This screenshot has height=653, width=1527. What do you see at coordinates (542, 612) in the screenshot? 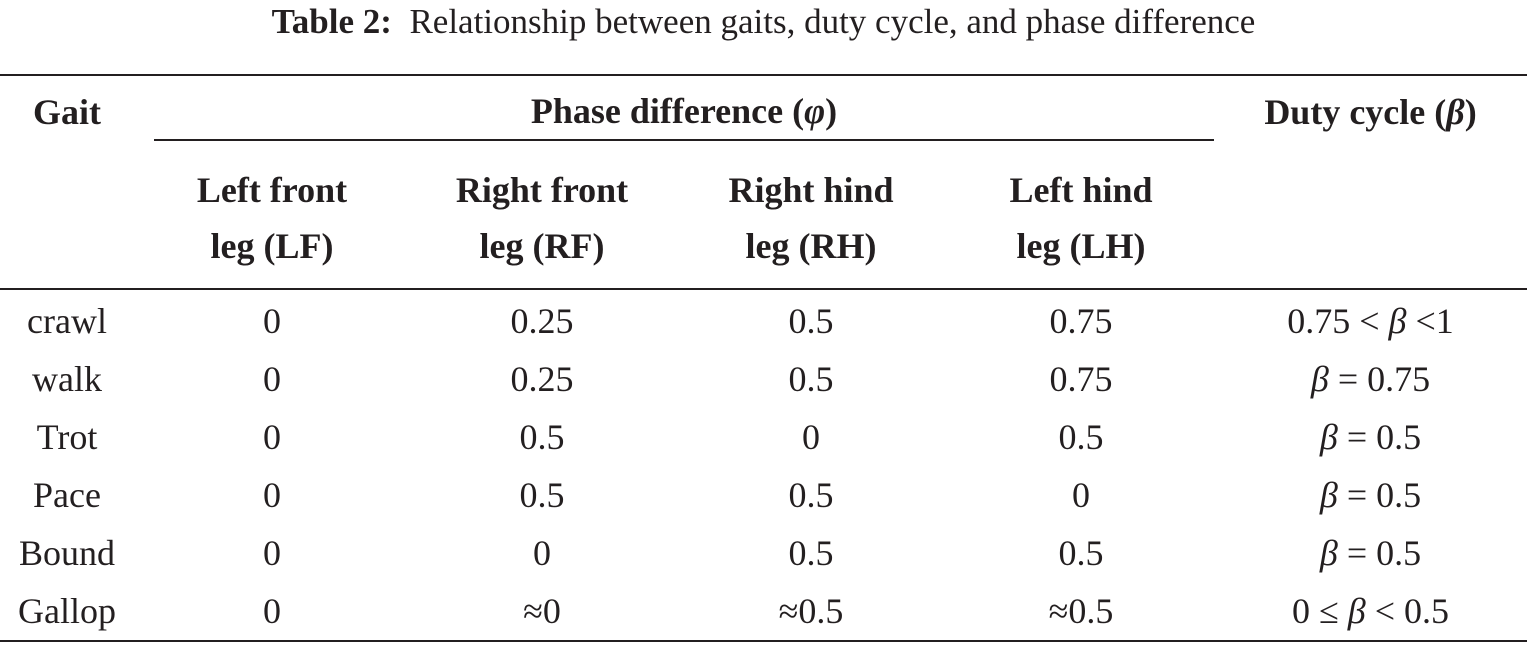
I see `cell-rf: ≈0` at bounding box center [542, 612].